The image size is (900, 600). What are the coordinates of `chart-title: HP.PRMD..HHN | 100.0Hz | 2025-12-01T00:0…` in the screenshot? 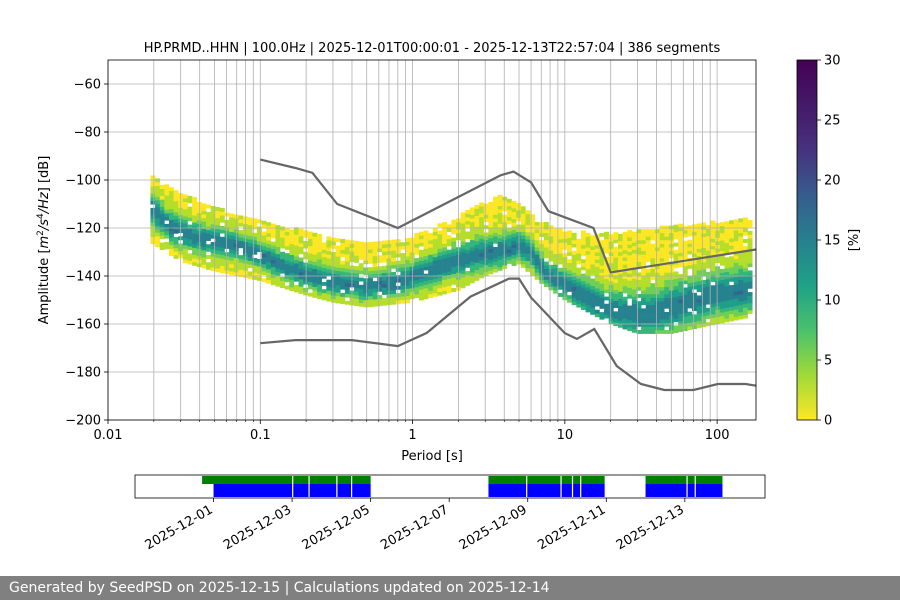 It's located at (432, 48).